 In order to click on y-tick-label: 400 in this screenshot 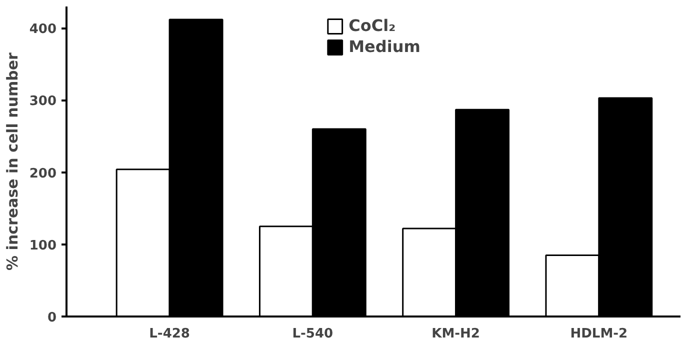, I will do `click(43, 30)`.